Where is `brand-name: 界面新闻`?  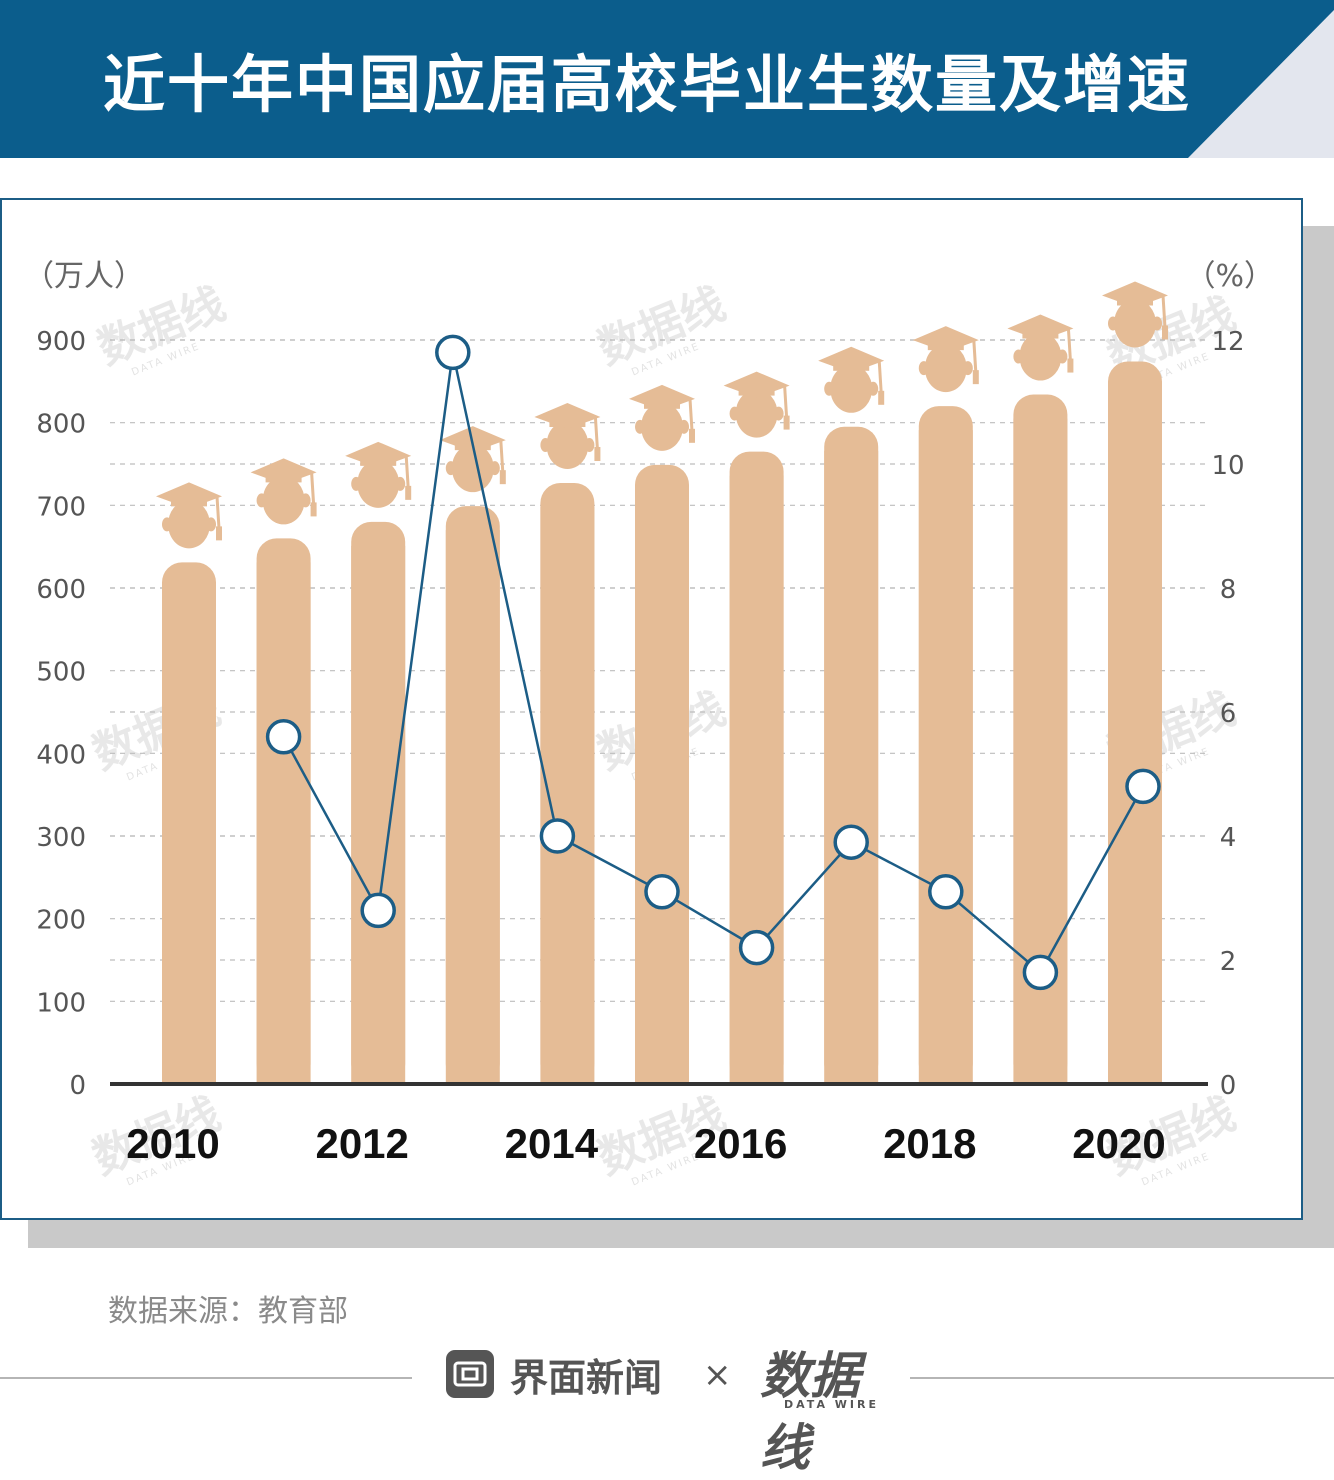 brand-name: 界面新闻 is located at coordinates (586, 1377).